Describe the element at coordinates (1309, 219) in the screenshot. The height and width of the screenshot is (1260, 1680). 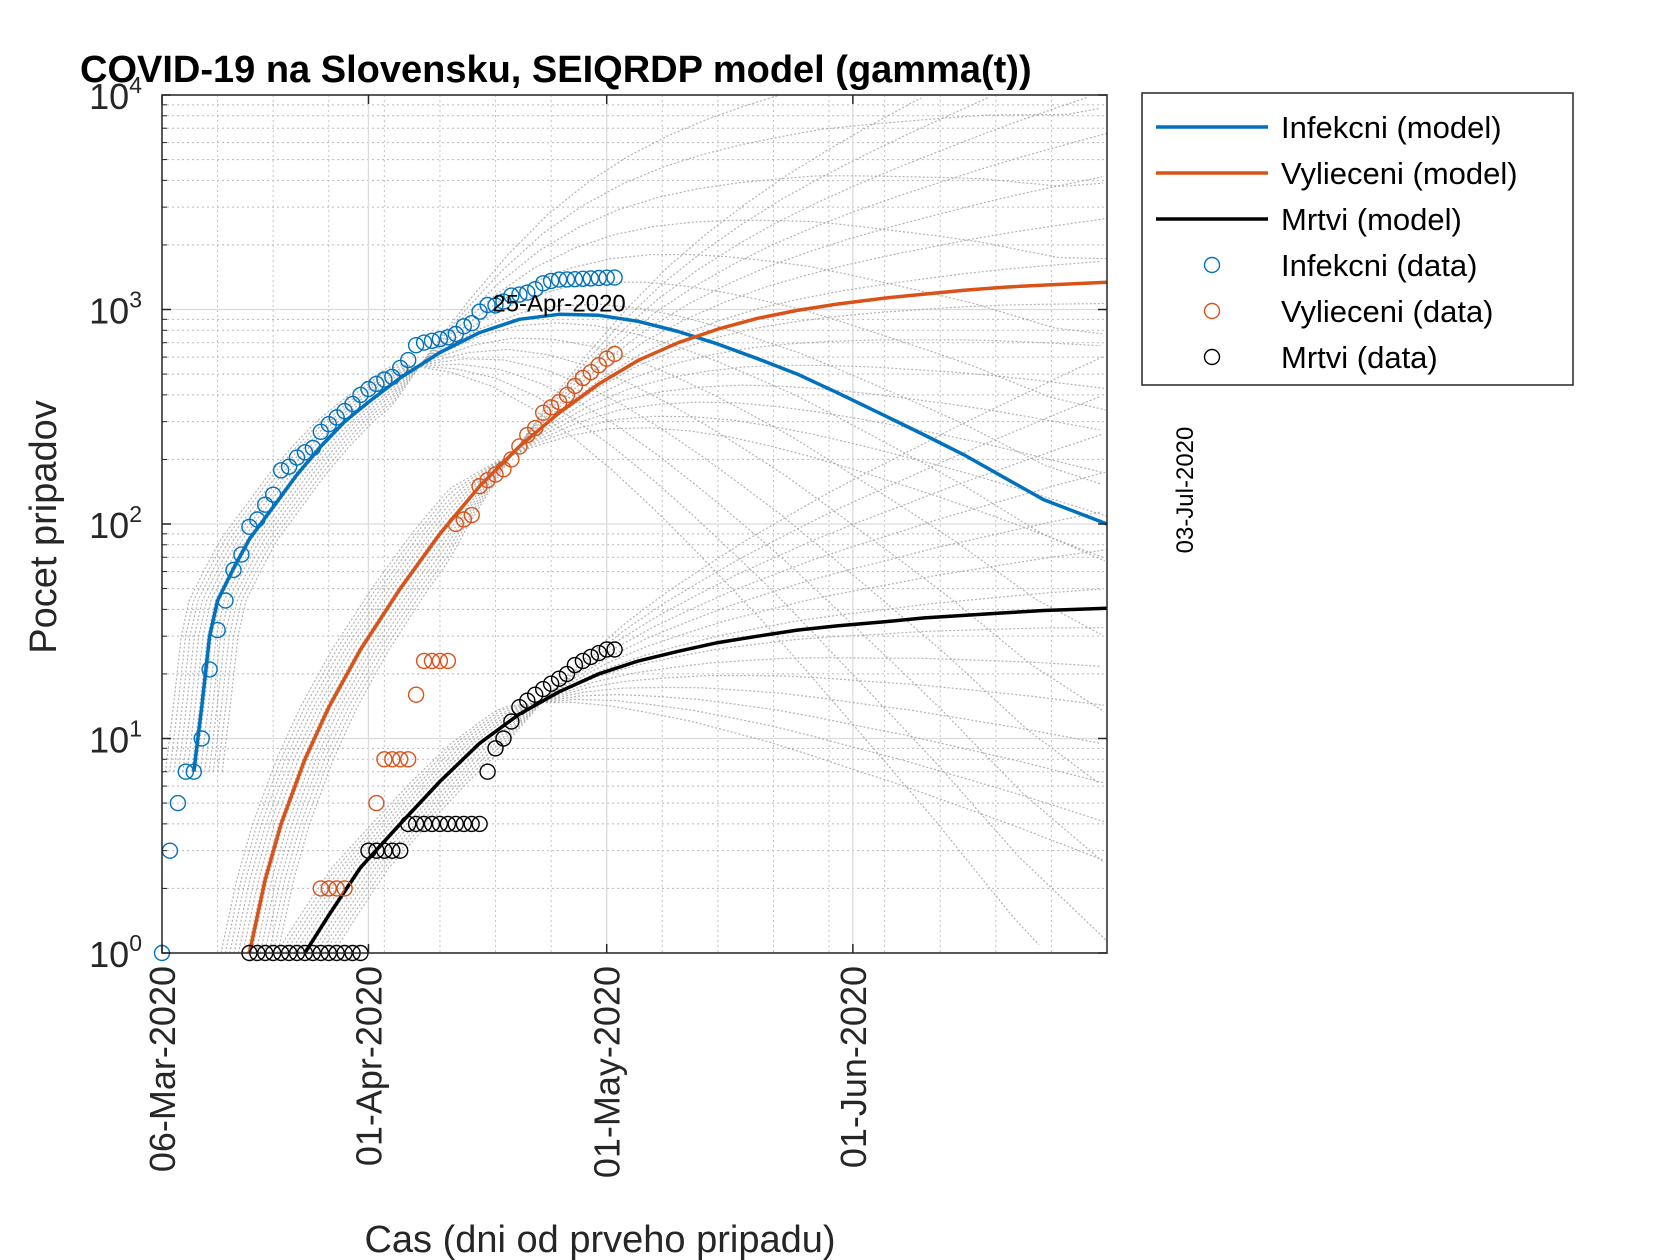
I see `legend-item: Mrtvi (model)` at that location.